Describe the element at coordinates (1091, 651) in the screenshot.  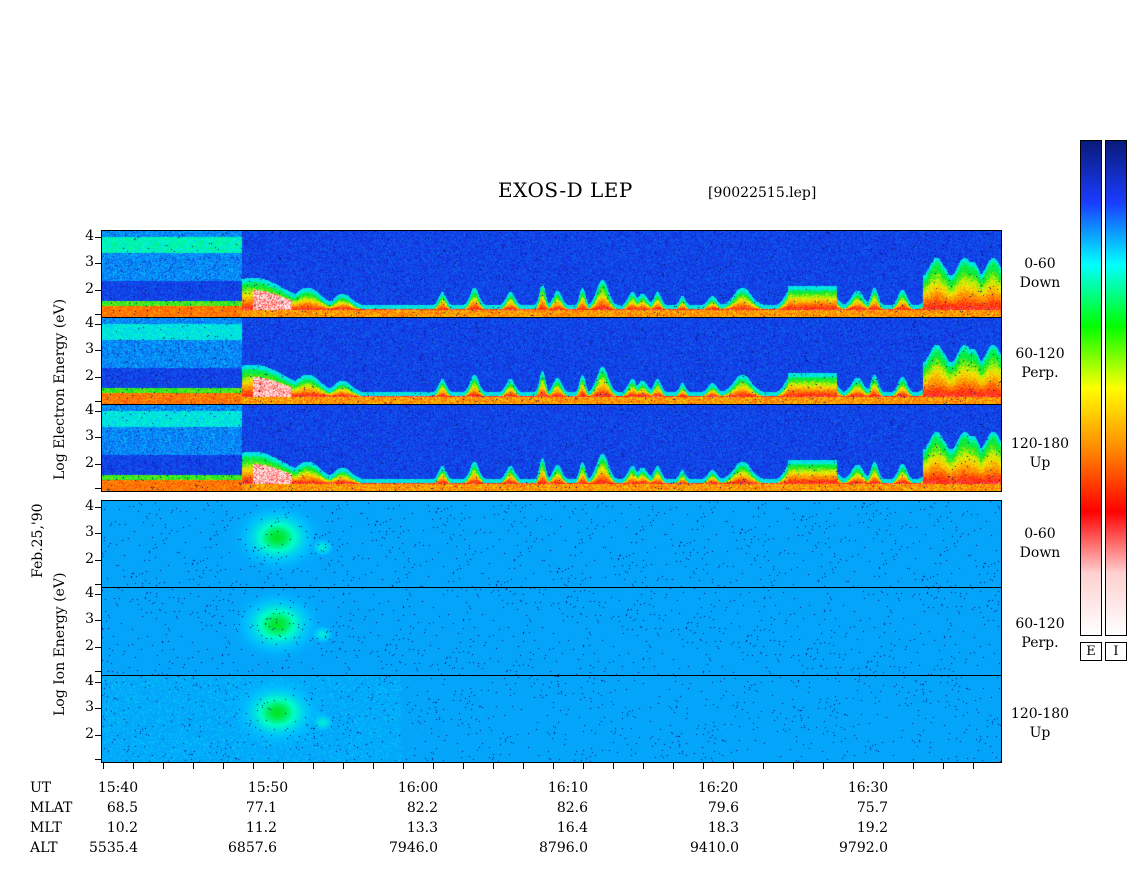
I see `colorbar-electron-label: E` at that location.